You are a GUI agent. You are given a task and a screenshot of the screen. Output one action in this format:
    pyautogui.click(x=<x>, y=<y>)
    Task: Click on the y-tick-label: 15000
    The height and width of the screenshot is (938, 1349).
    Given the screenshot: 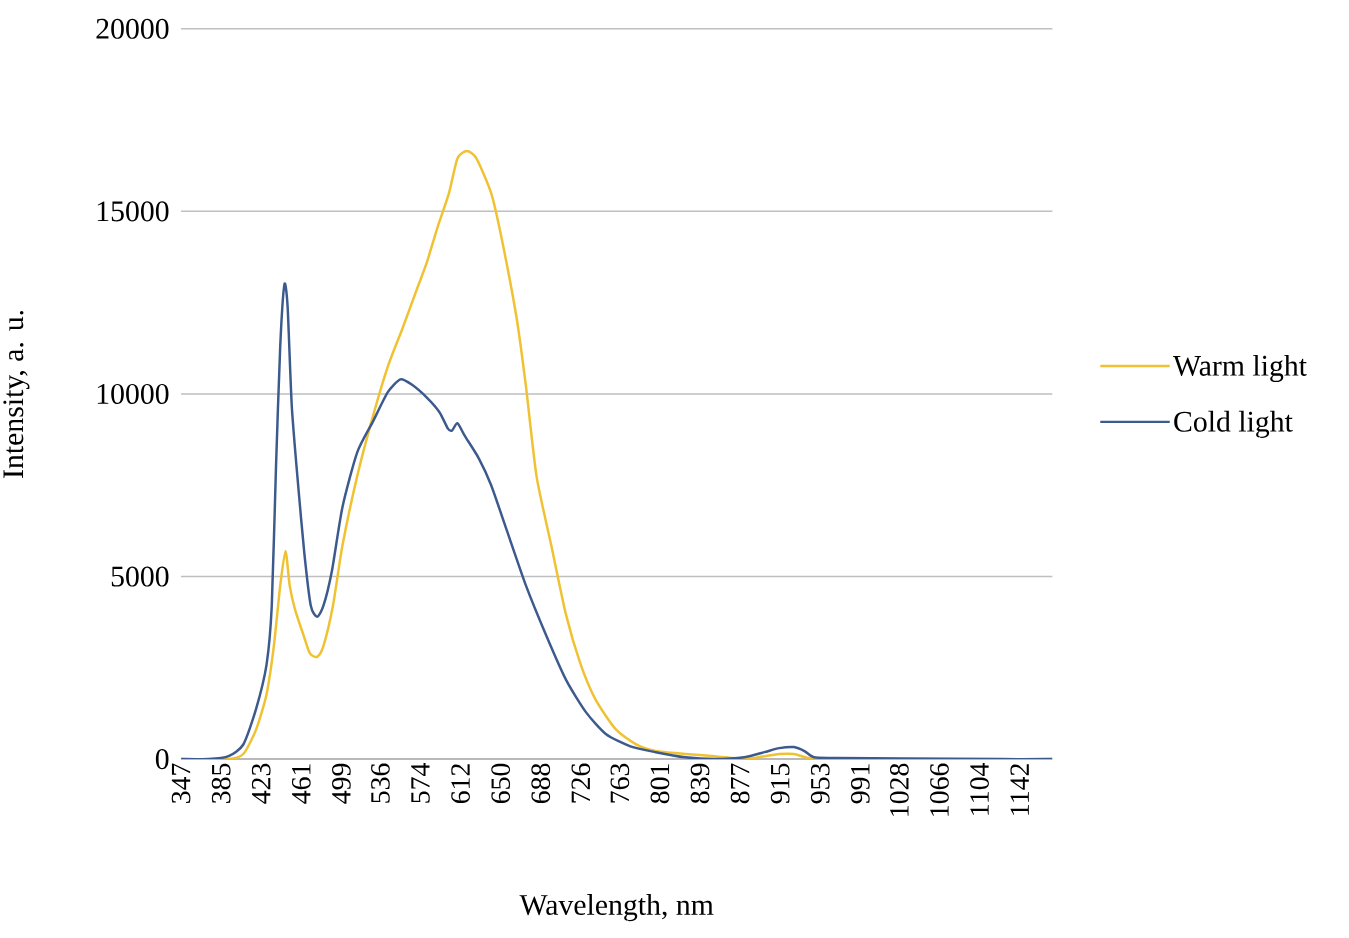 What is the action you would take?
    pyautogui.click(x=133, y=211)
    